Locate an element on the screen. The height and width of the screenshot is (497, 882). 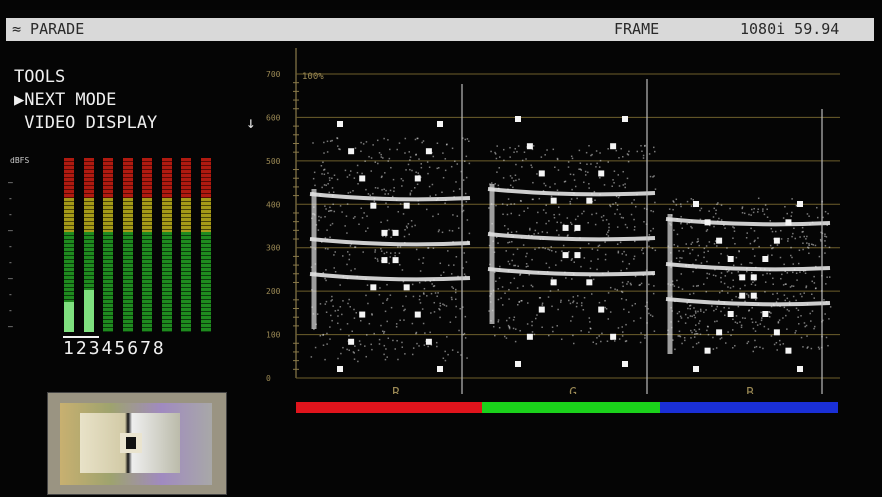
channel-3-label: 3 is located at coordinates (95, 348).